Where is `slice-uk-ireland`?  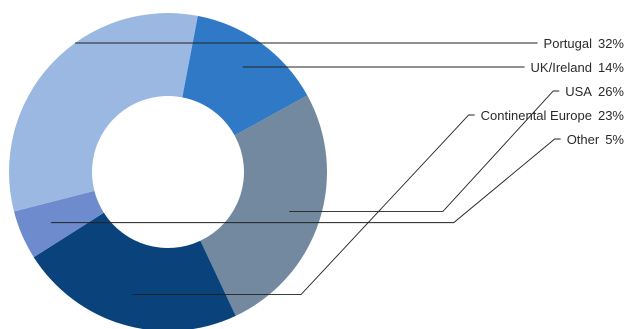
slice-uk-ireland is located at coordinates (245, 75).